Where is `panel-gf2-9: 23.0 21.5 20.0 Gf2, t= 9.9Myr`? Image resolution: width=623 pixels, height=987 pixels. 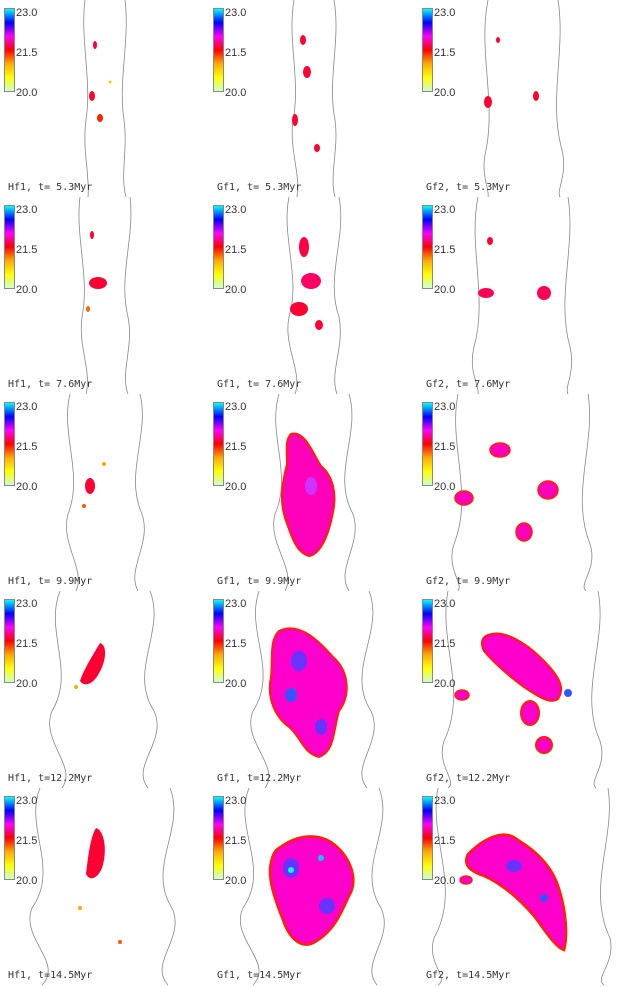
panel-gf2-9: 23.0 21.5 20.0 Gf2, t= 9.9Myr is located at coordinates (520, 492).